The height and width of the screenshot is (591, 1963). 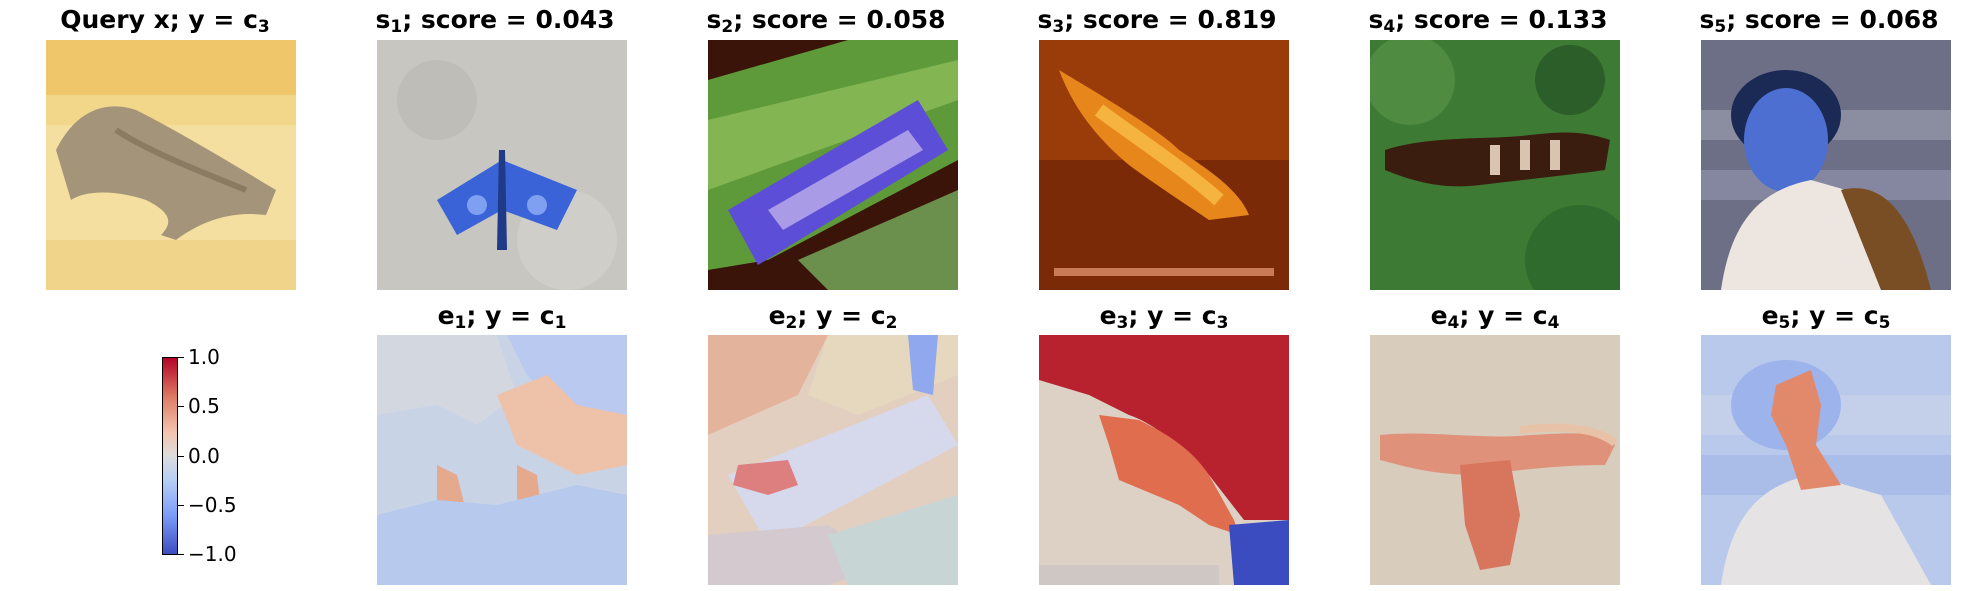 I want to click on sample-title-3: s3; score = 0.819, so click(x=1157, y=21).